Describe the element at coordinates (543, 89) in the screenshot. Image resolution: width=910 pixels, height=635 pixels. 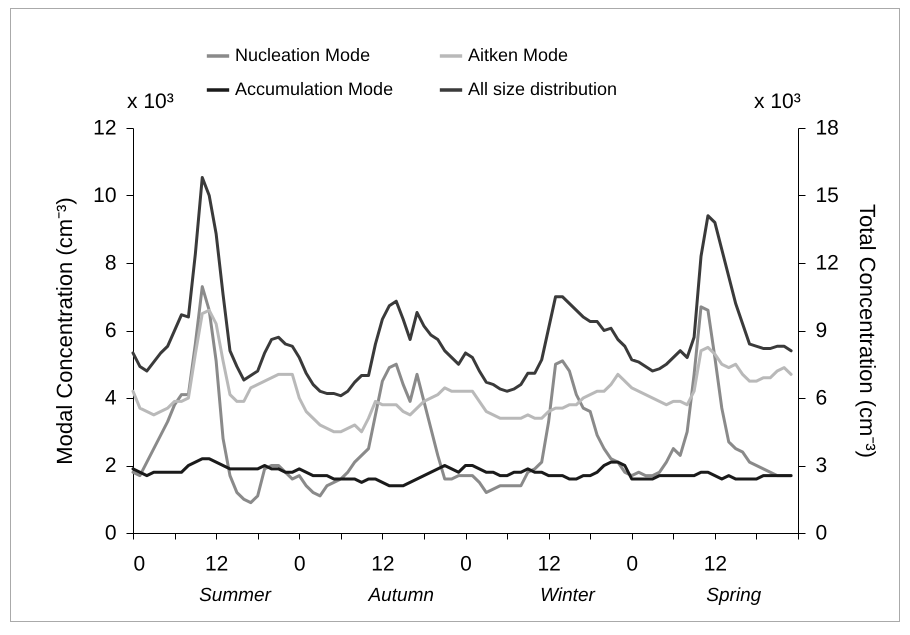
I see `legend-label: All size distribution` at that location.